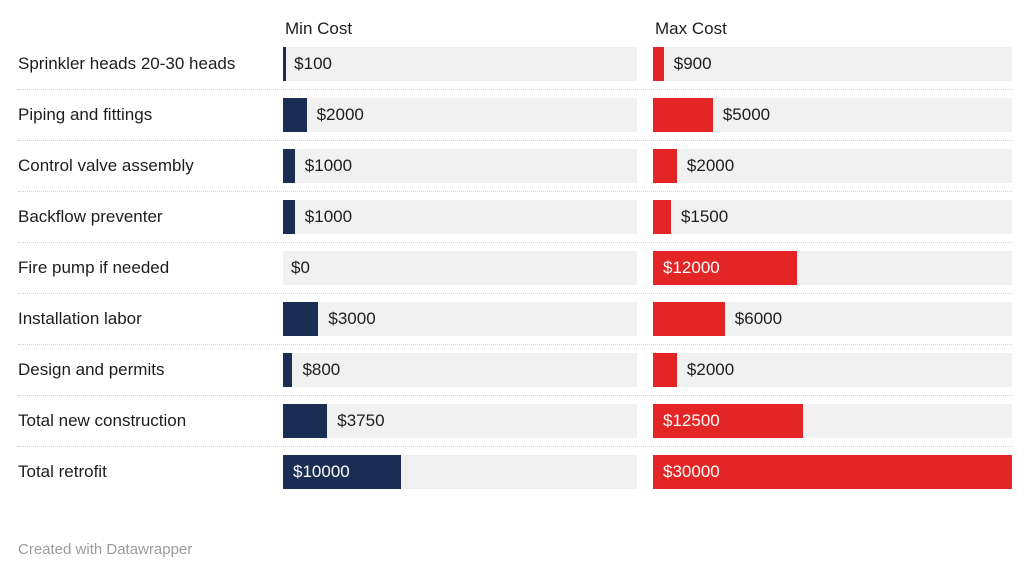 The height and width of the screenshot is (562, 1024). What do you see at coordinates (521, 33) in the screenshot?
I see `column-headers: Min Cost Max Cost` at bounding box center [521, 33].